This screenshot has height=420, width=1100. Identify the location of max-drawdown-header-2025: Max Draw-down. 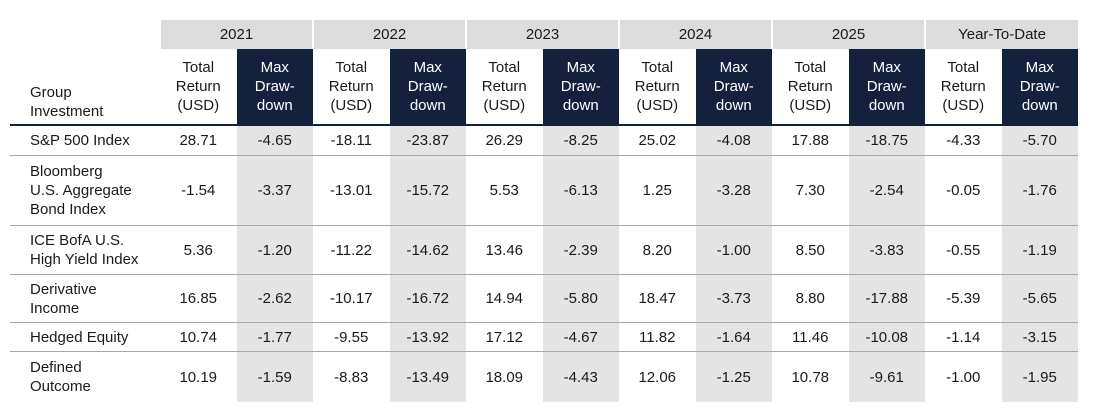
(886, 87).